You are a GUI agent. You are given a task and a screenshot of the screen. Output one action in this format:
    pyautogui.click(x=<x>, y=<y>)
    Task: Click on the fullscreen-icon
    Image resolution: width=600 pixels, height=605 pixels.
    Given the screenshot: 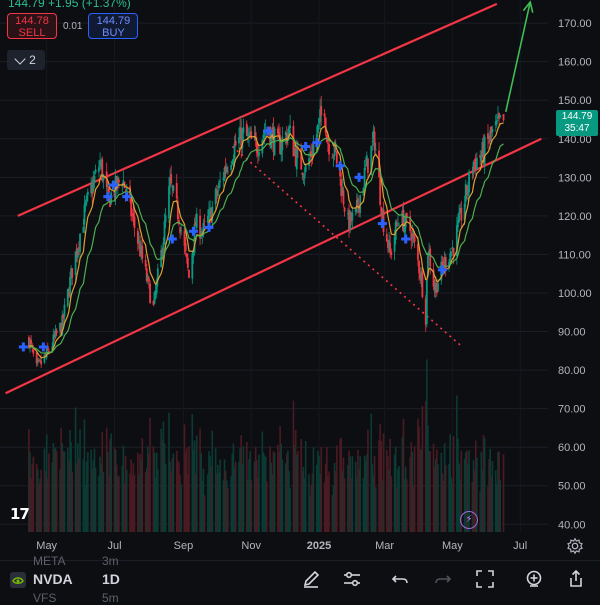 What is the action you would take?
    pyautogui.click(x=485, y=579)
    